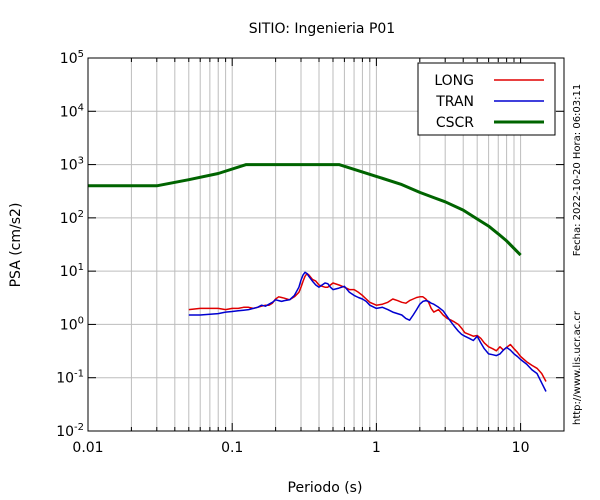  Describe the element at coordinates (305, 210) in the screenshot. I see `series-line-cscr` at that location.